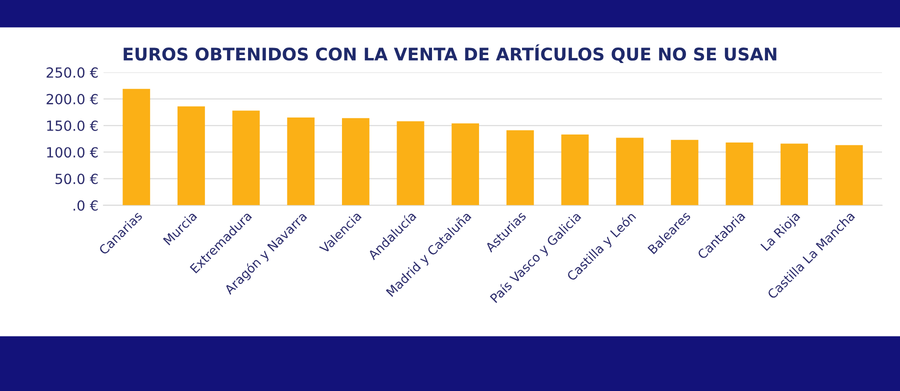 The image size is (900, 391). I want to click on chart-title: EUROS OBTENIDOS CON LA VENTA DE ARTÍCULOS QUE NO SE USAN, so click(450, 53).